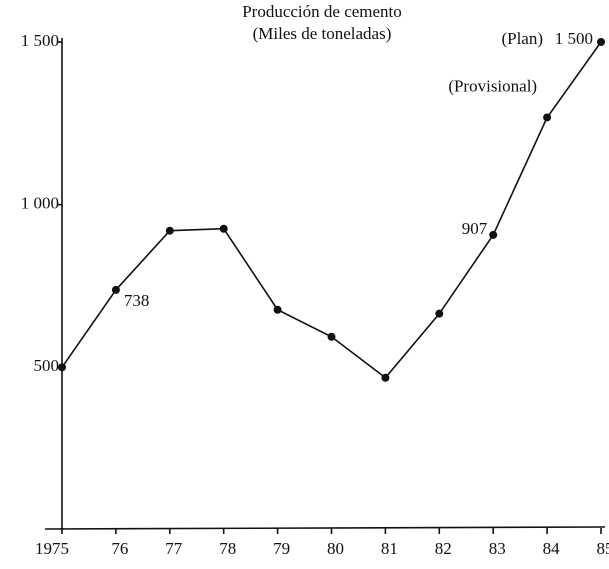  I want to click on x-tick-label: 77, so click(174, 548).